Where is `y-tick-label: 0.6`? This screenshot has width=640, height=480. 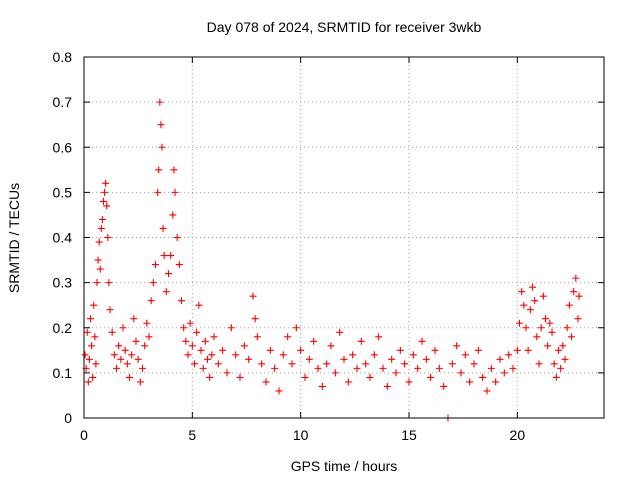
y-tick-label: 0.6 is located at coordinates (63, 147).